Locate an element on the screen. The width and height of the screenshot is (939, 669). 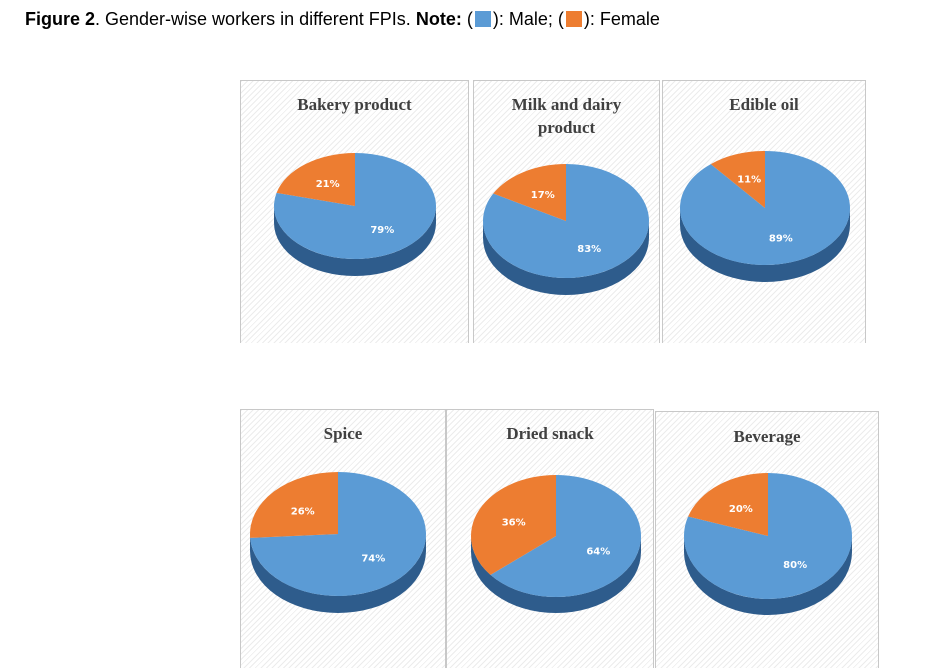
chart-panel-edible-oil: Edible oil 89% 11% is located at coordinates (764, 211).